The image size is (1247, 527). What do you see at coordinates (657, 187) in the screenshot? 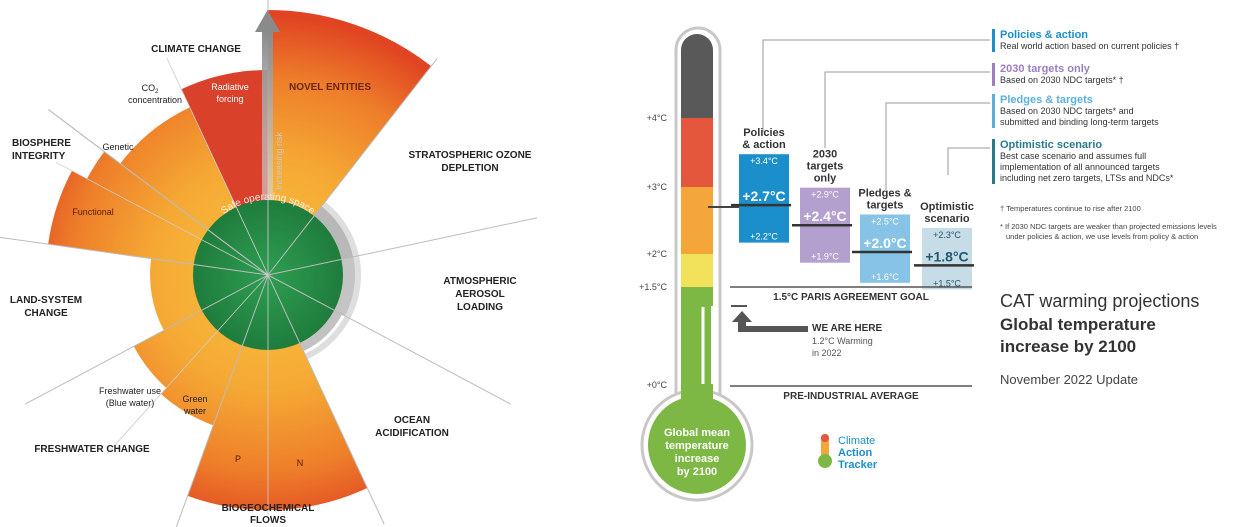
I see `tick-3c: +3°C` at bounding box center [657, 187].